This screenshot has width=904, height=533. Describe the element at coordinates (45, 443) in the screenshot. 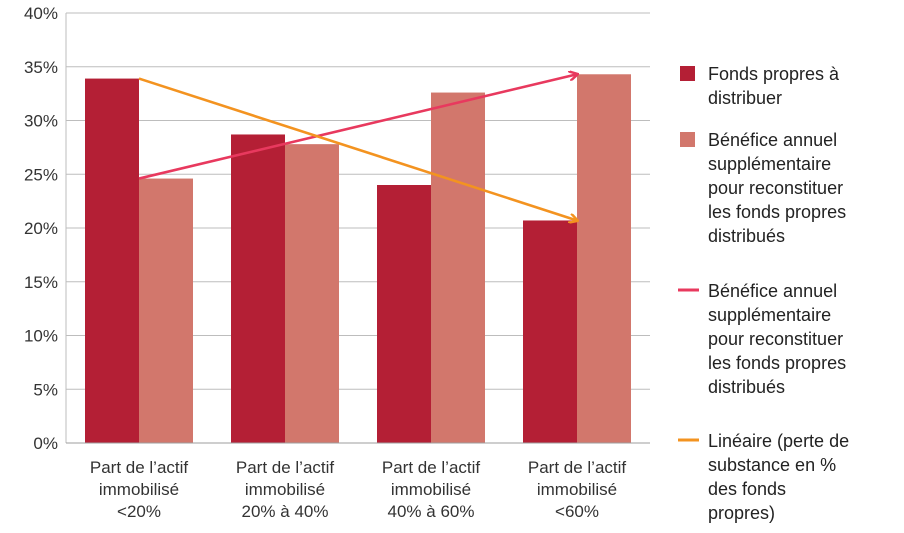

I see `y-tick-label: 0%` at that location.